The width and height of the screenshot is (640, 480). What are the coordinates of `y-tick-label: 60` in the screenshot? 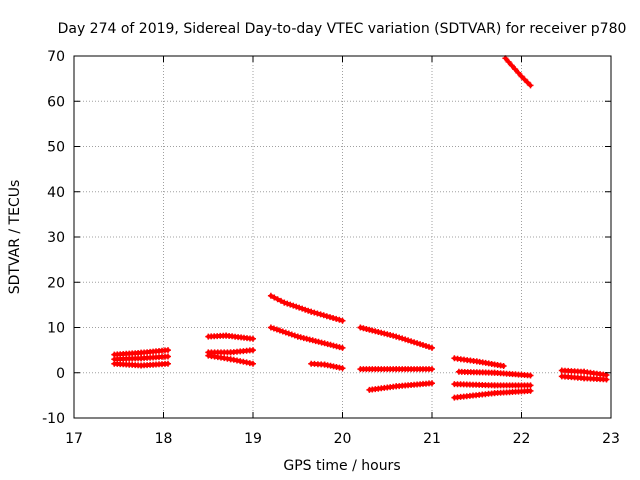 It's located at (56, 102).